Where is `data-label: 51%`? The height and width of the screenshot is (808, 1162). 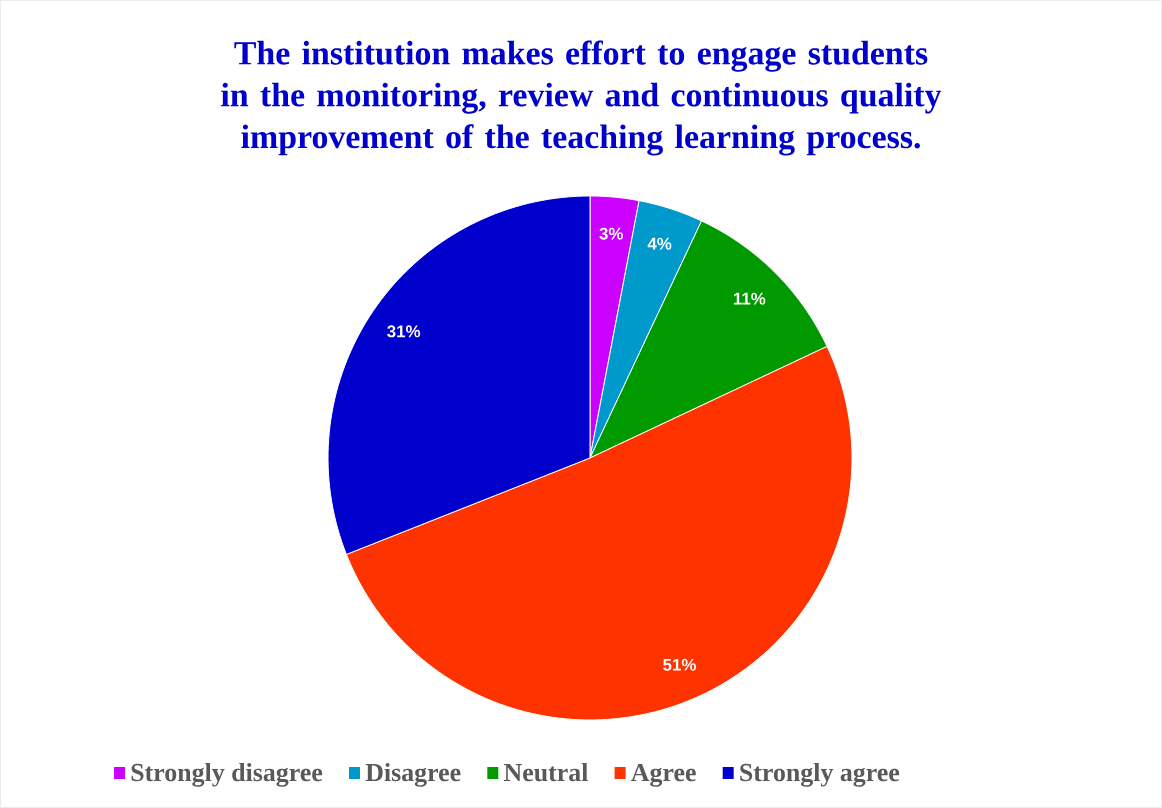 data-label: 51% is located at coordinates (679, 664).